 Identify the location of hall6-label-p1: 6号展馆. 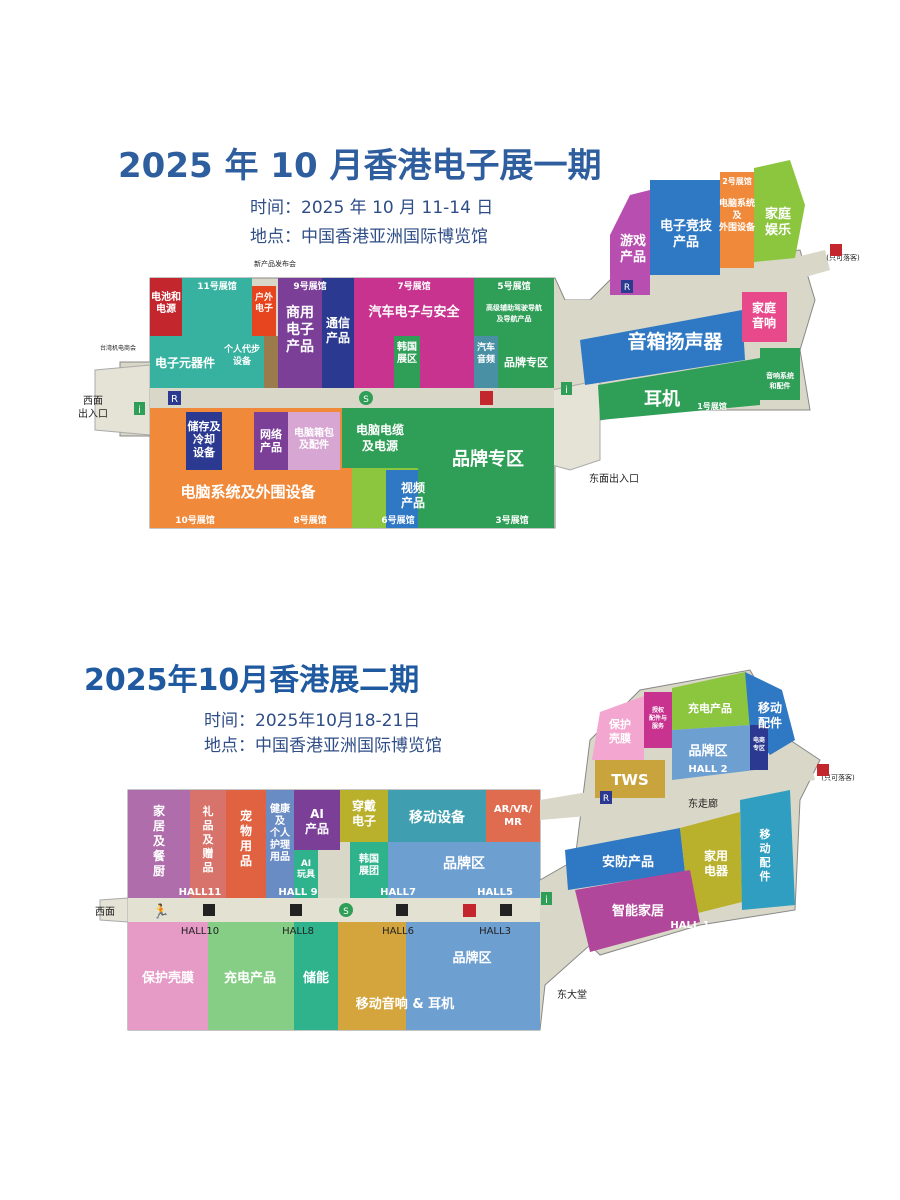
(397, 520).